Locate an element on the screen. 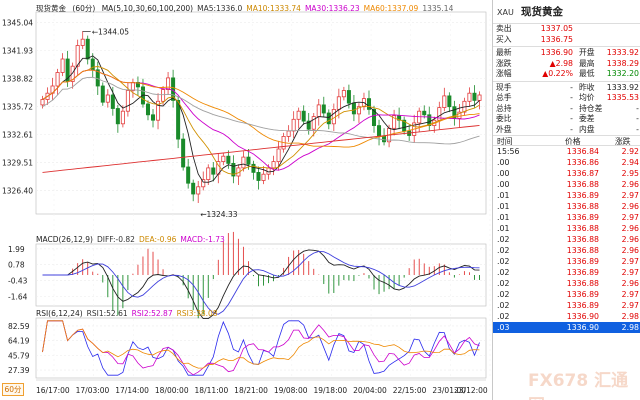 The width and height of the screenshot is (640, 400). quote-label-secondary: 开盘 is located at coordinates (587, 52).